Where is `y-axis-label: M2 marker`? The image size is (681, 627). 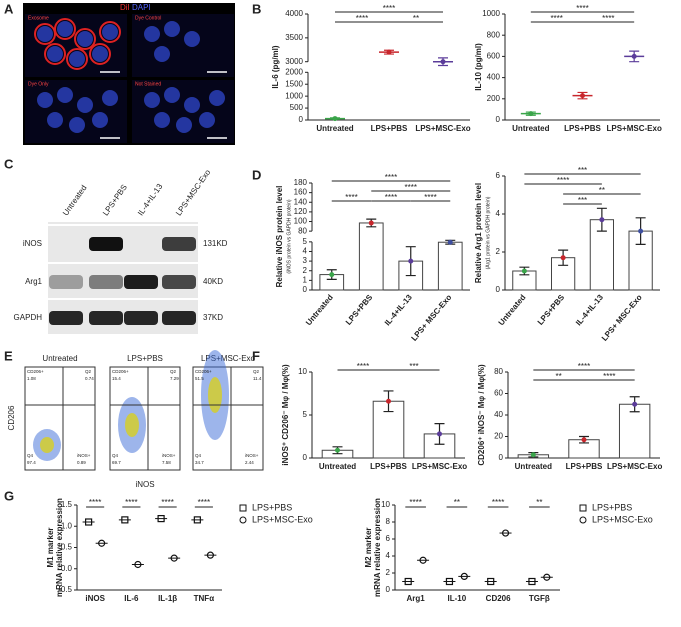 y-axis-label: M2 marker is located at coordinates (368, 547).